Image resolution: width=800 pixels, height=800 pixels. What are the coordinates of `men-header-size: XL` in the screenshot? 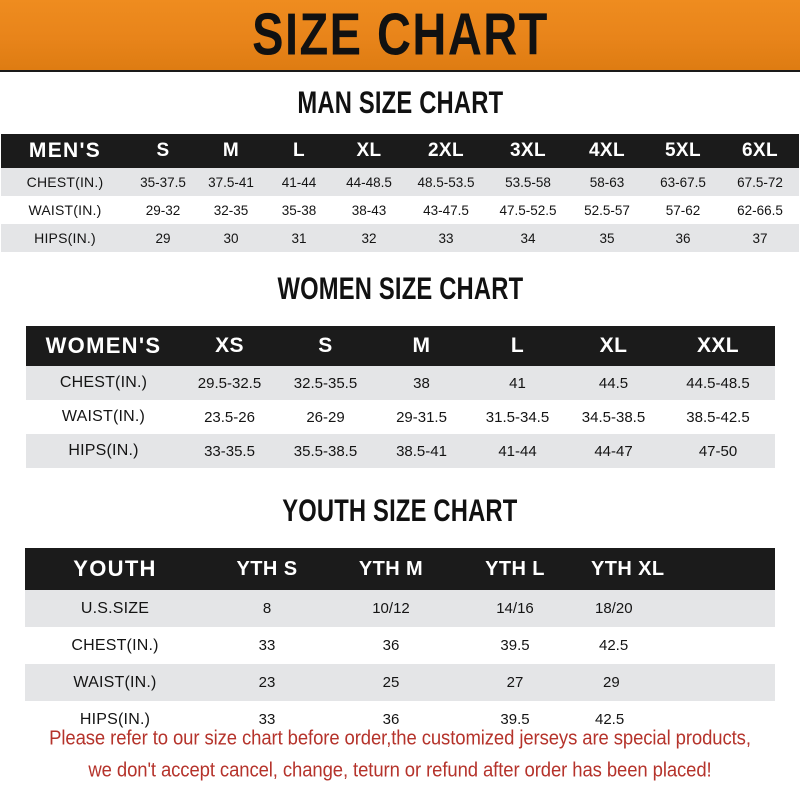 It's located at (369, 151).